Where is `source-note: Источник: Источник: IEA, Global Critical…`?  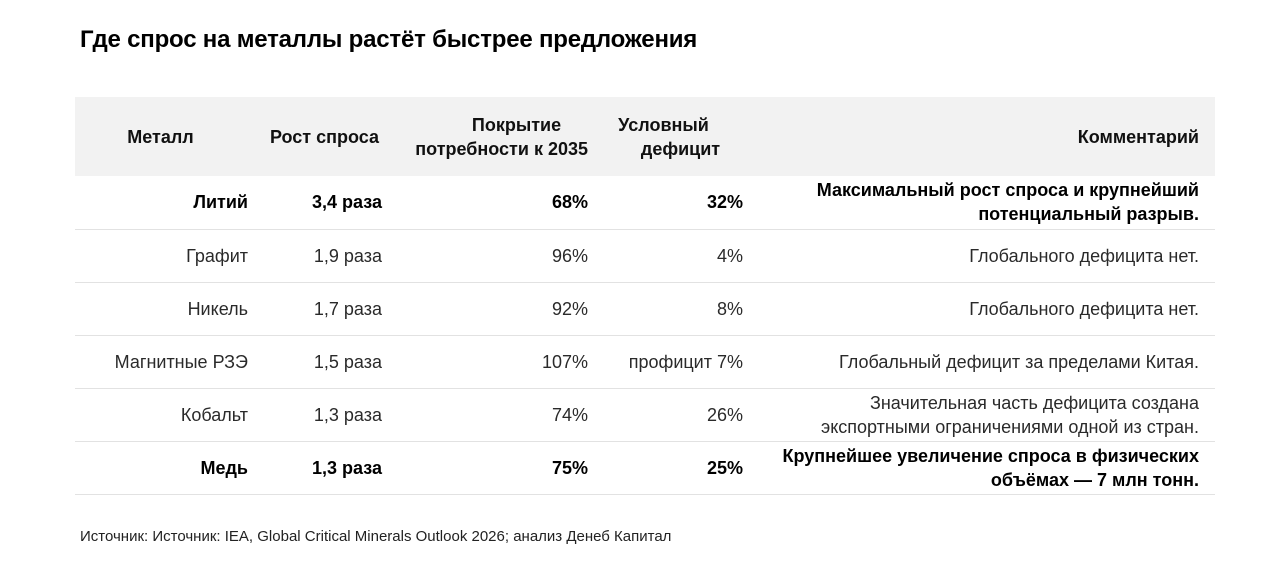 source-note: Источник: Источник: IEA, Global Critical… is located at coordinates (376, 536).